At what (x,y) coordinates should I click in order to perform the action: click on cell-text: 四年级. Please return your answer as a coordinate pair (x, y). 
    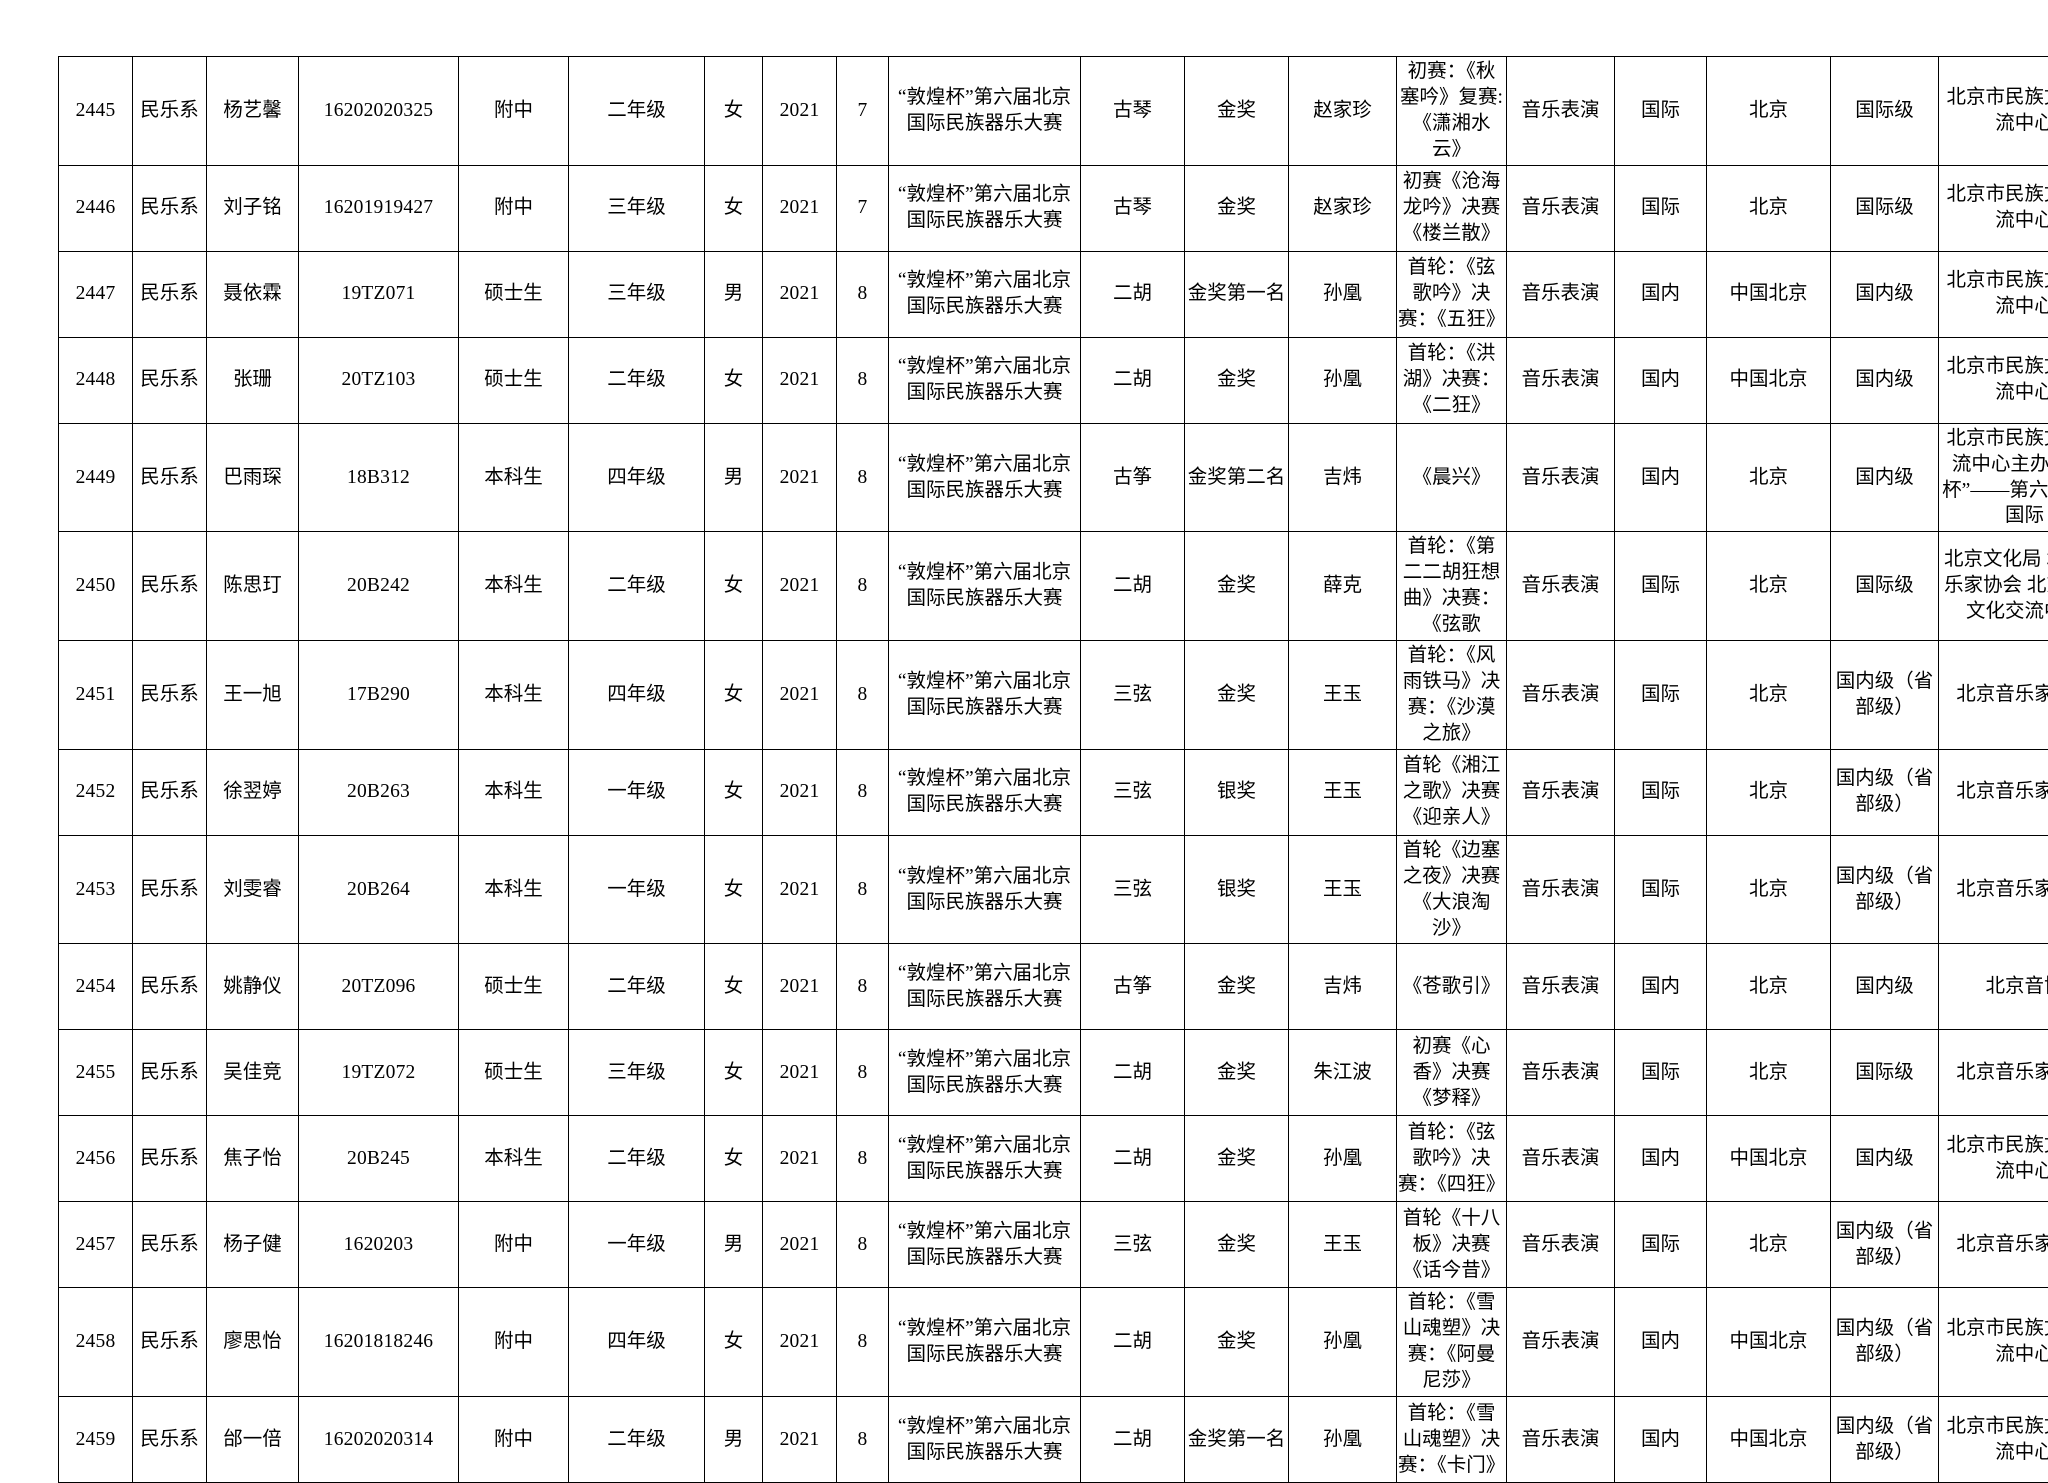
    Looking at the image, I should click on (636, 477).